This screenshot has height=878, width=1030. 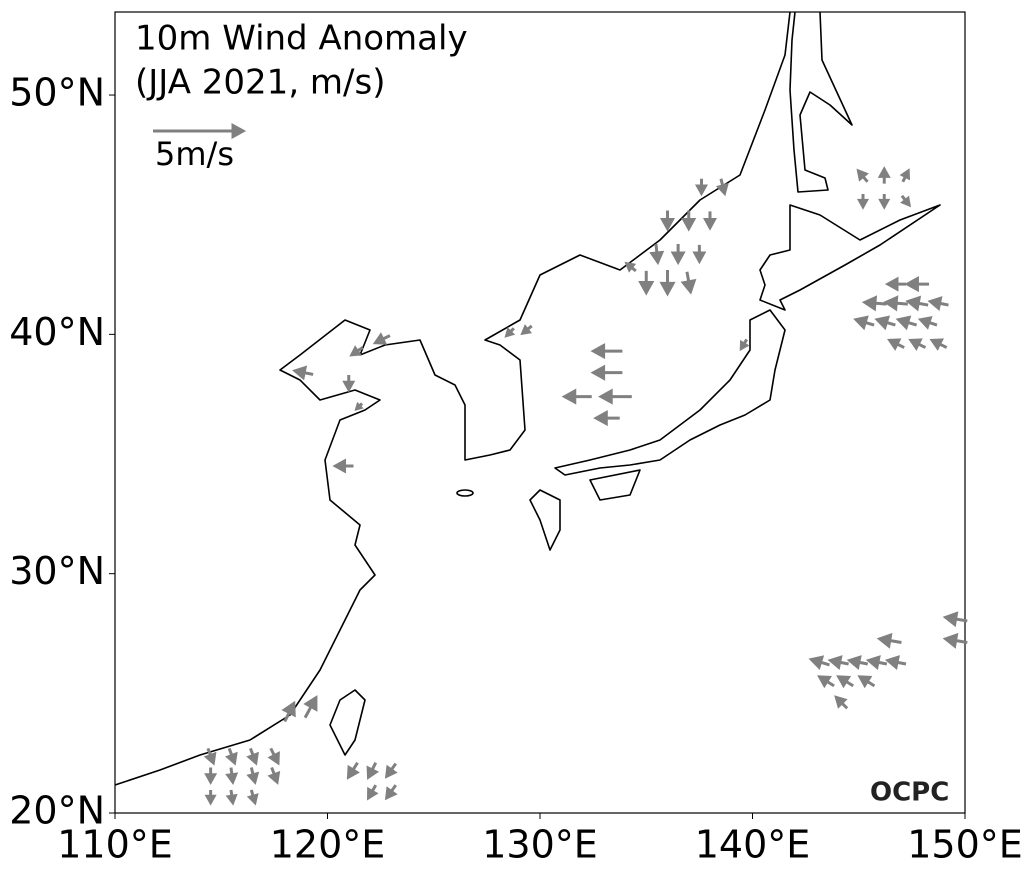 I want to click on logo: OCPC, so click(x=909, y=793).